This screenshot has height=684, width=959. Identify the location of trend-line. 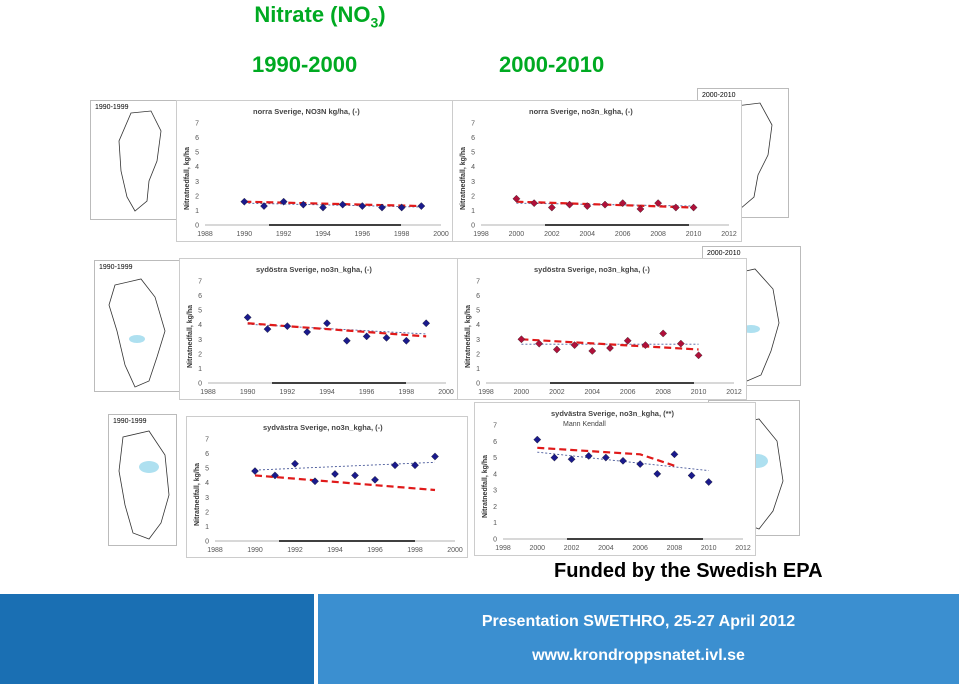
(606, 456).